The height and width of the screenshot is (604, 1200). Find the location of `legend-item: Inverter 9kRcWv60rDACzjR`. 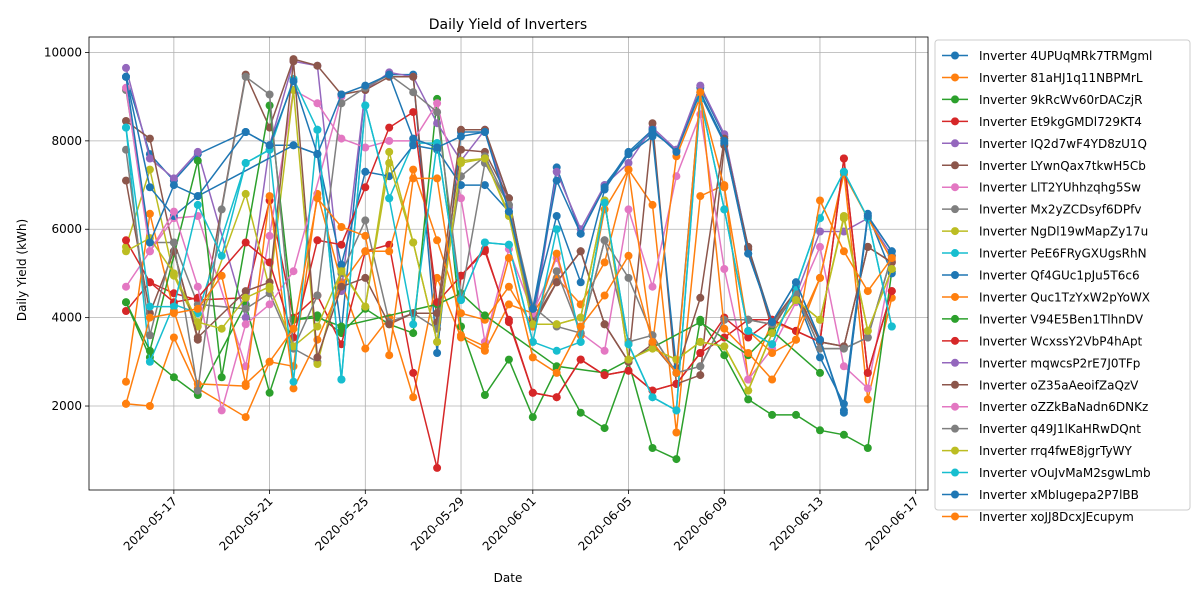

legend-item: Inverter 9kRcWv60rDACzjR is located at coordinates (1042, 100).